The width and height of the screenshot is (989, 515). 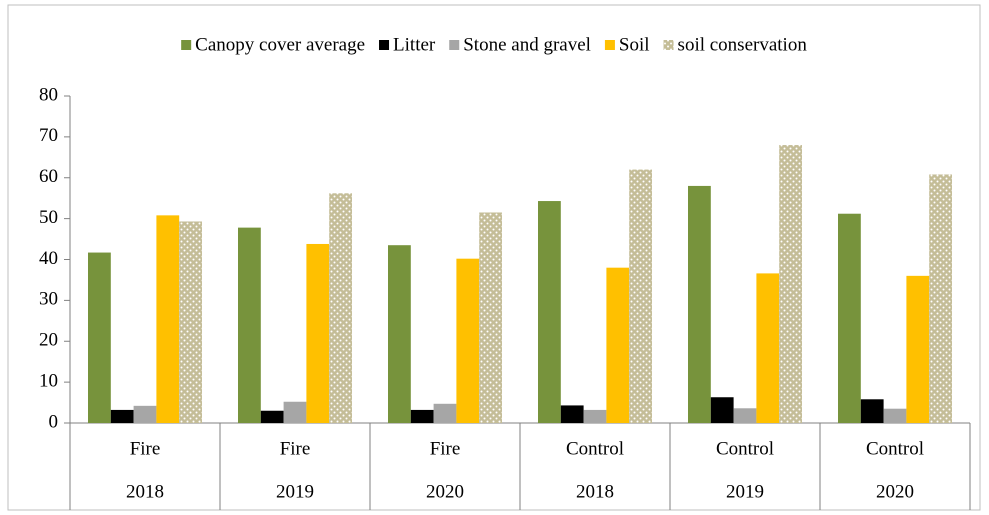 I want to click on legend-item: soil conservation, so click(x=735, y=44).